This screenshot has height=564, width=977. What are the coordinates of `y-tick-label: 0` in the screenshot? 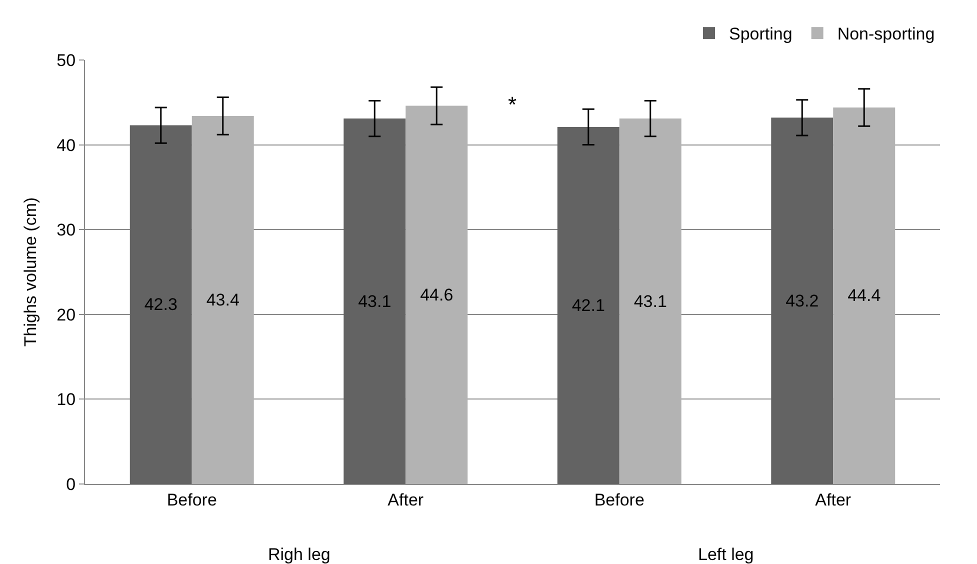 It's located at (71, 484).